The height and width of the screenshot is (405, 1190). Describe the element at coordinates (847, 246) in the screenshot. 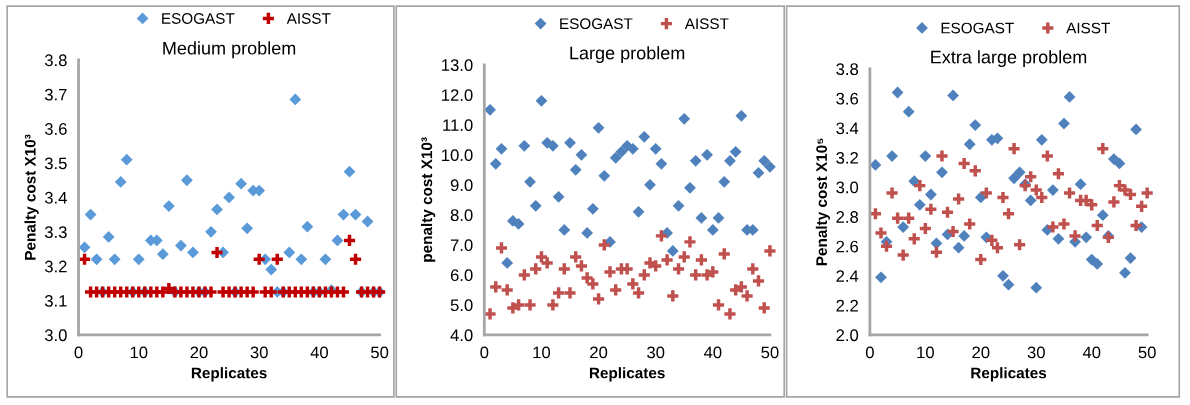

I see `y-tick-label: 2.6` at that location.